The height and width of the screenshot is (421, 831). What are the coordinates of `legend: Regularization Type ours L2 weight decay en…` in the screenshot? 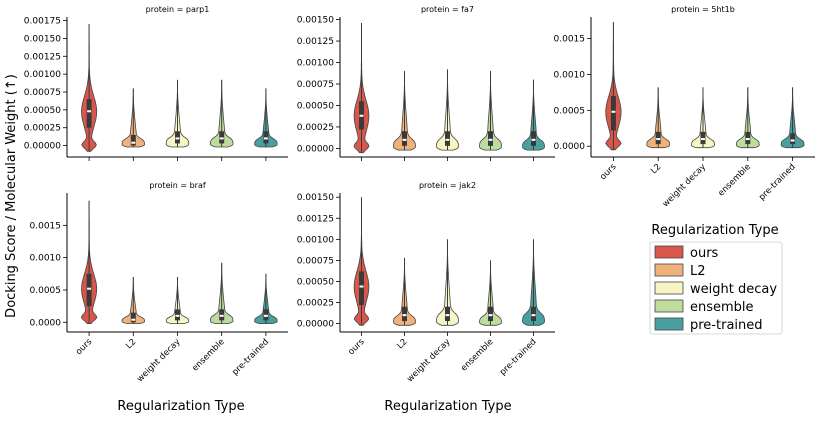 It's located at (716, 279).